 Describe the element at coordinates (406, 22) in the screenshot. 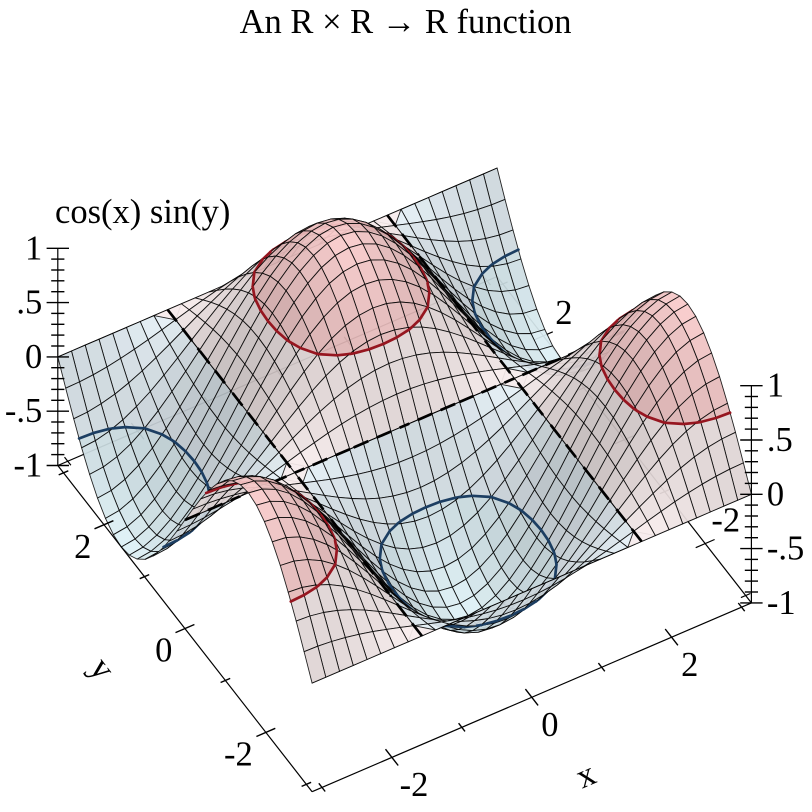

I see `svg-text: An R × R → R function` at that location.